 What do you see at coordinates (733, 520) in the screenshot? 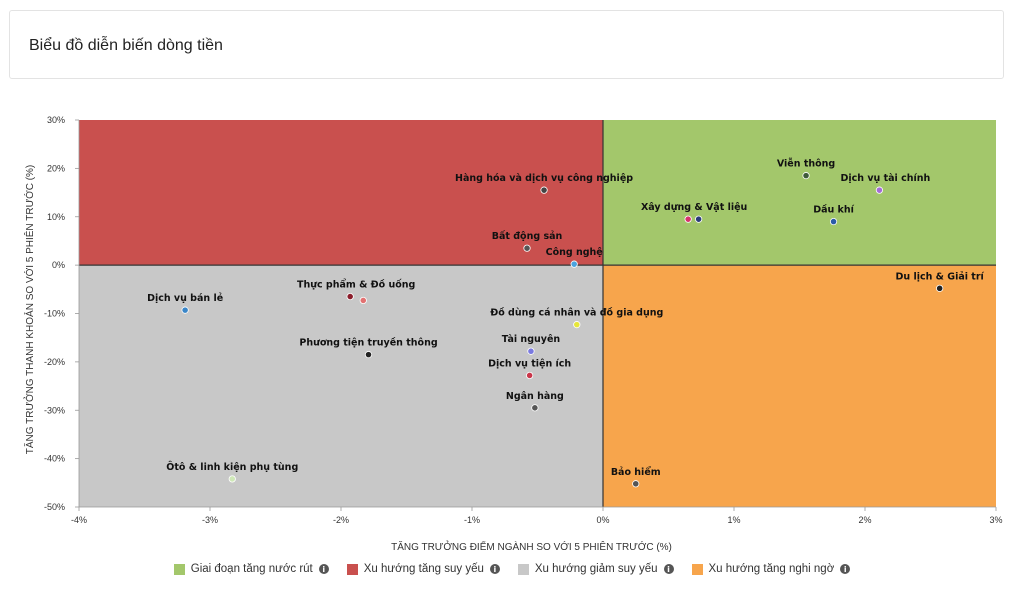
I see `x-tick-label: 1%` at bounding box center [733, 520].